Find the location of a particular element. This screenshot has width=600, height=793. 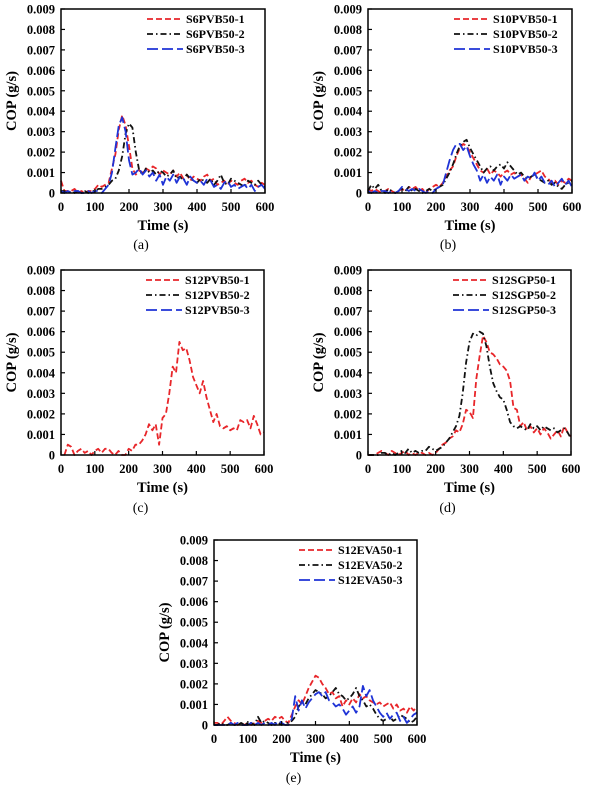

legend-label: S10PVB50-1 is located at coordinates (525, 19).